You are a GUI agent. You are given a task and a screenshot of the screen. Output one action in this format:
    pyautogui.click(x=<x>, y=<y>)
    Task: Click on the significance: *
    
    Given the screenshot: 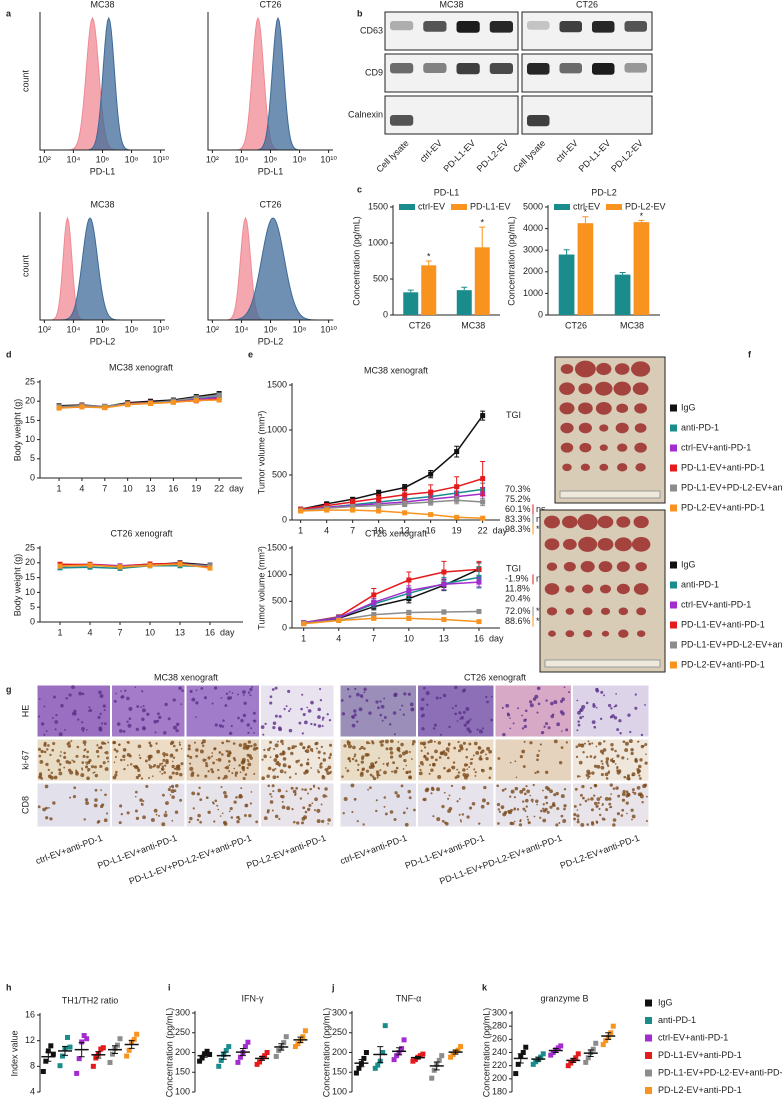 What is the action you would take?
    pyautogui.click(x=429, y=256)
    